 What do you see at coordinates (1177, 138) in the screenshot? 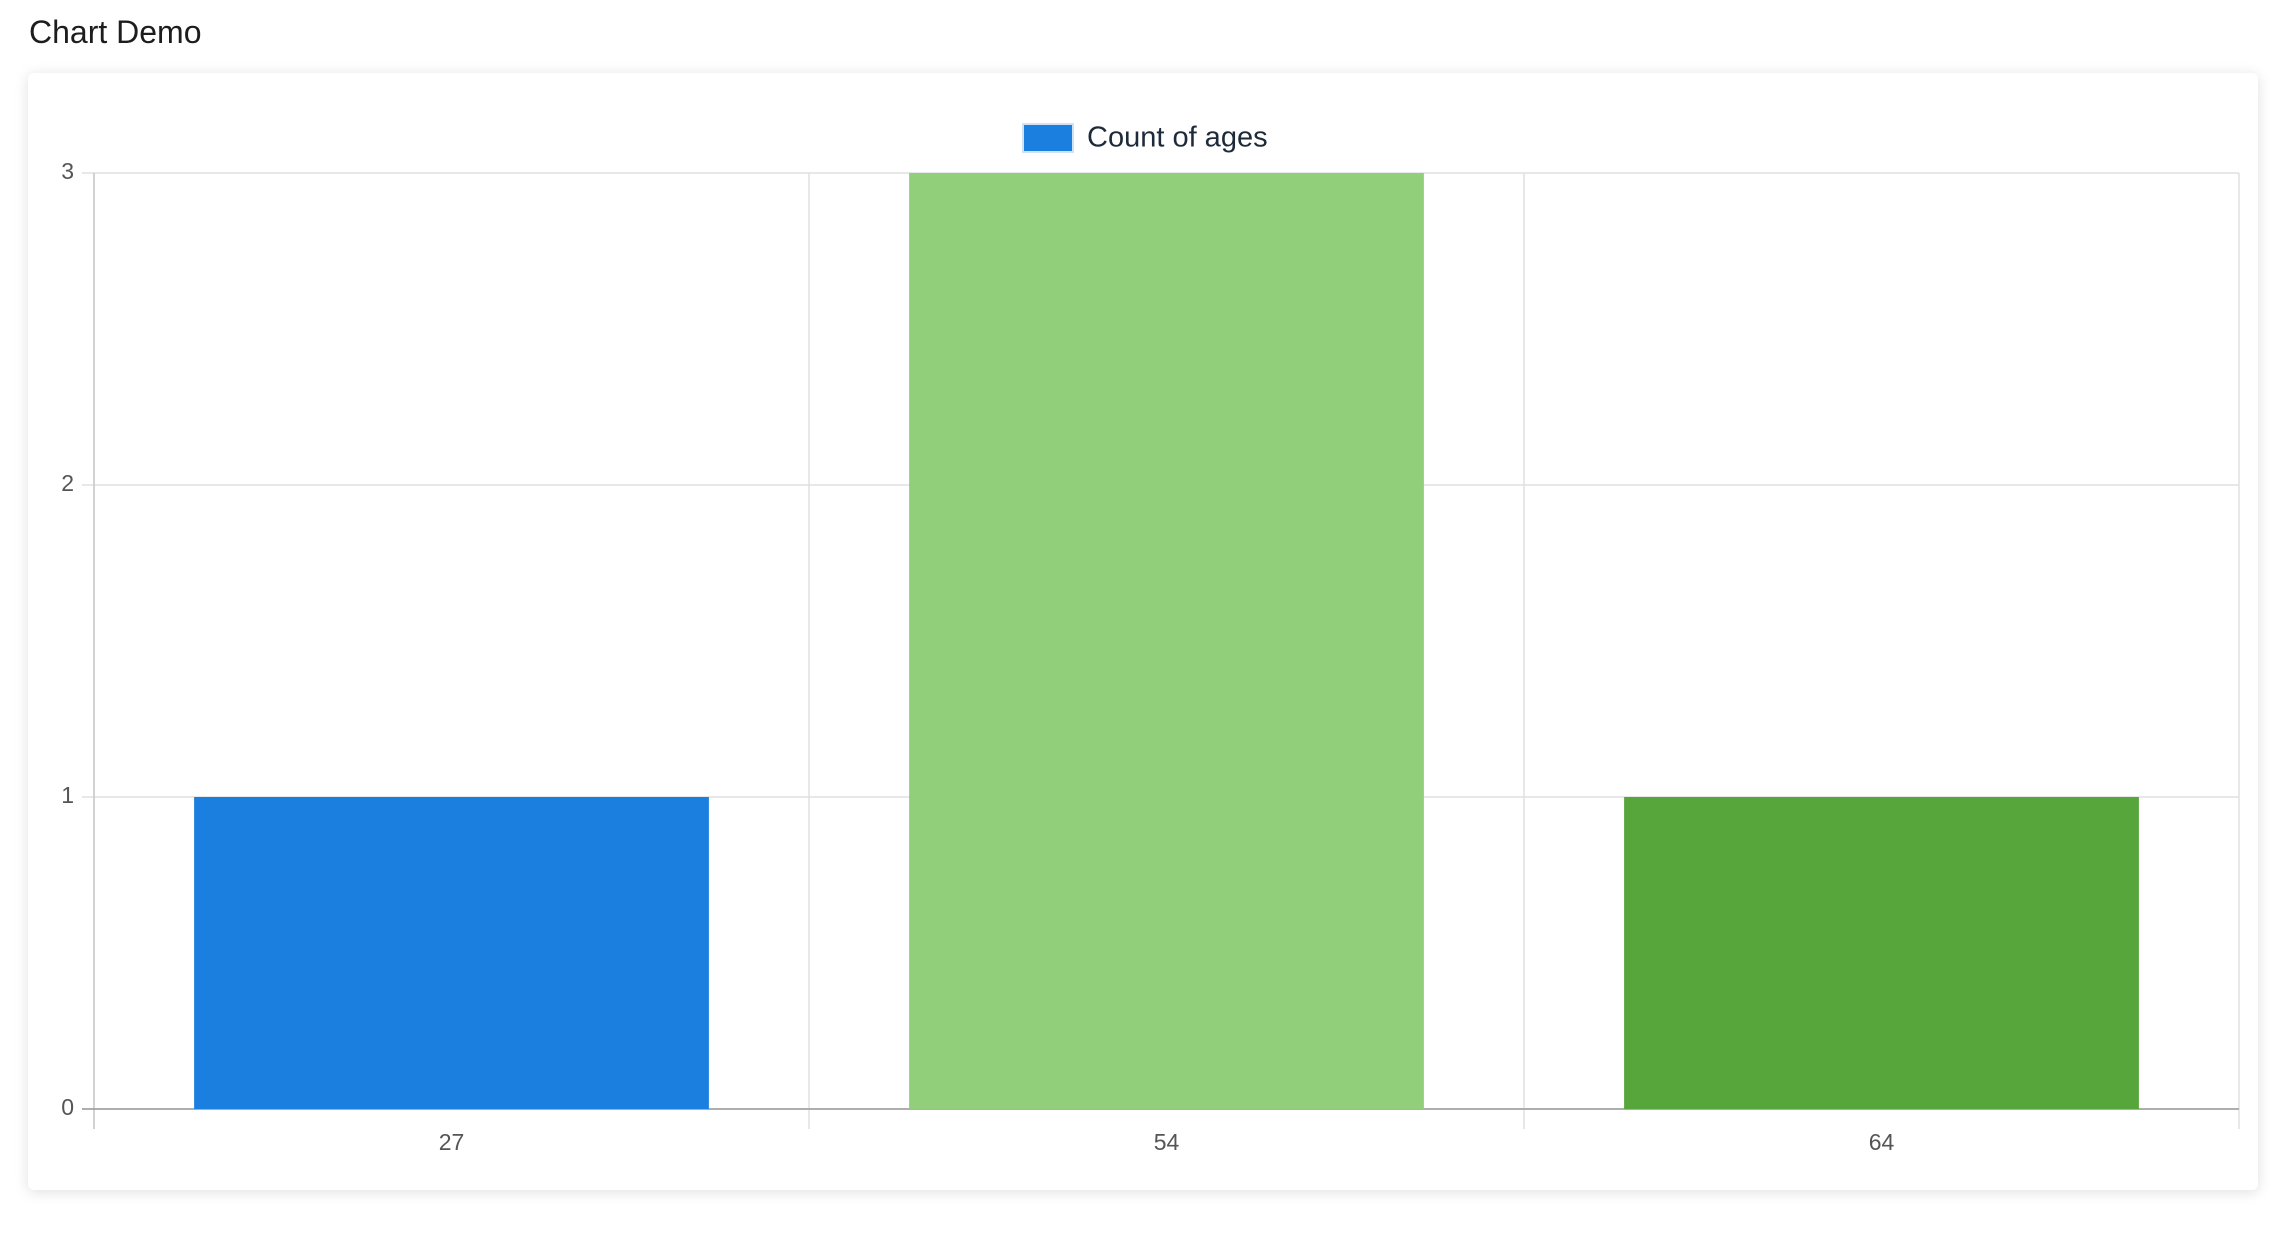
I see `legend-label: Count of ages` at bounding box center [1177, 138].